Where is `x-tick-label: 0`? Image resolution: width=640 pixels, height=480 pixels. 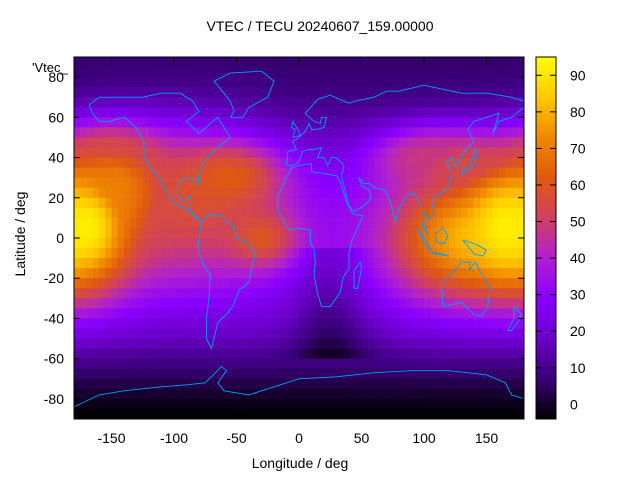 x-tick-label: 0 is located at coordinates (299, 438).